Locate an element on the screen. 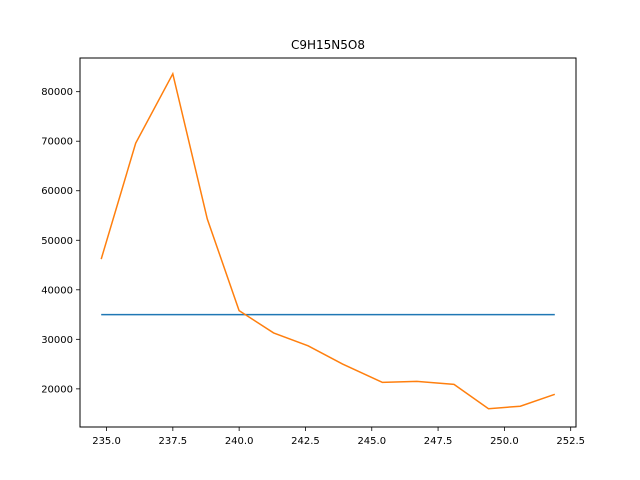 Image resolution: width=640 pixels, height=480 pixels. x-tick-label: 240.0 is located at coordinates (239, 441).